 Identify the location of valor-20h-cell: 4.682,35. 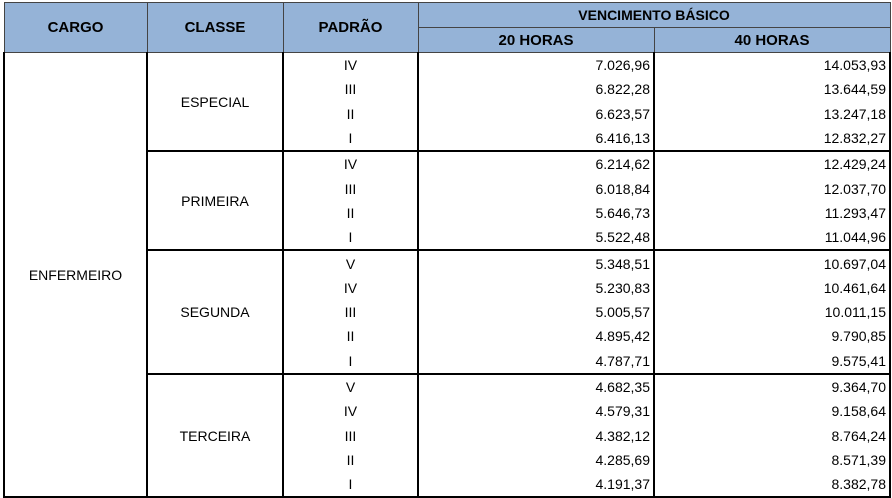
(536, 386).